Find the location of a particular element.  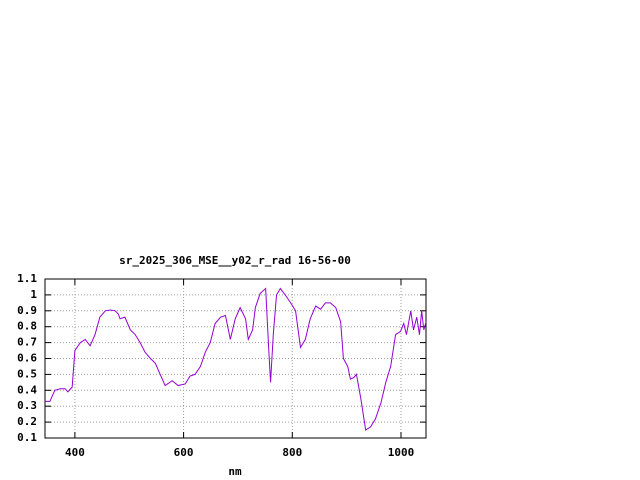

y-tick-label: 0.8 is located at coordinates (27, 326).